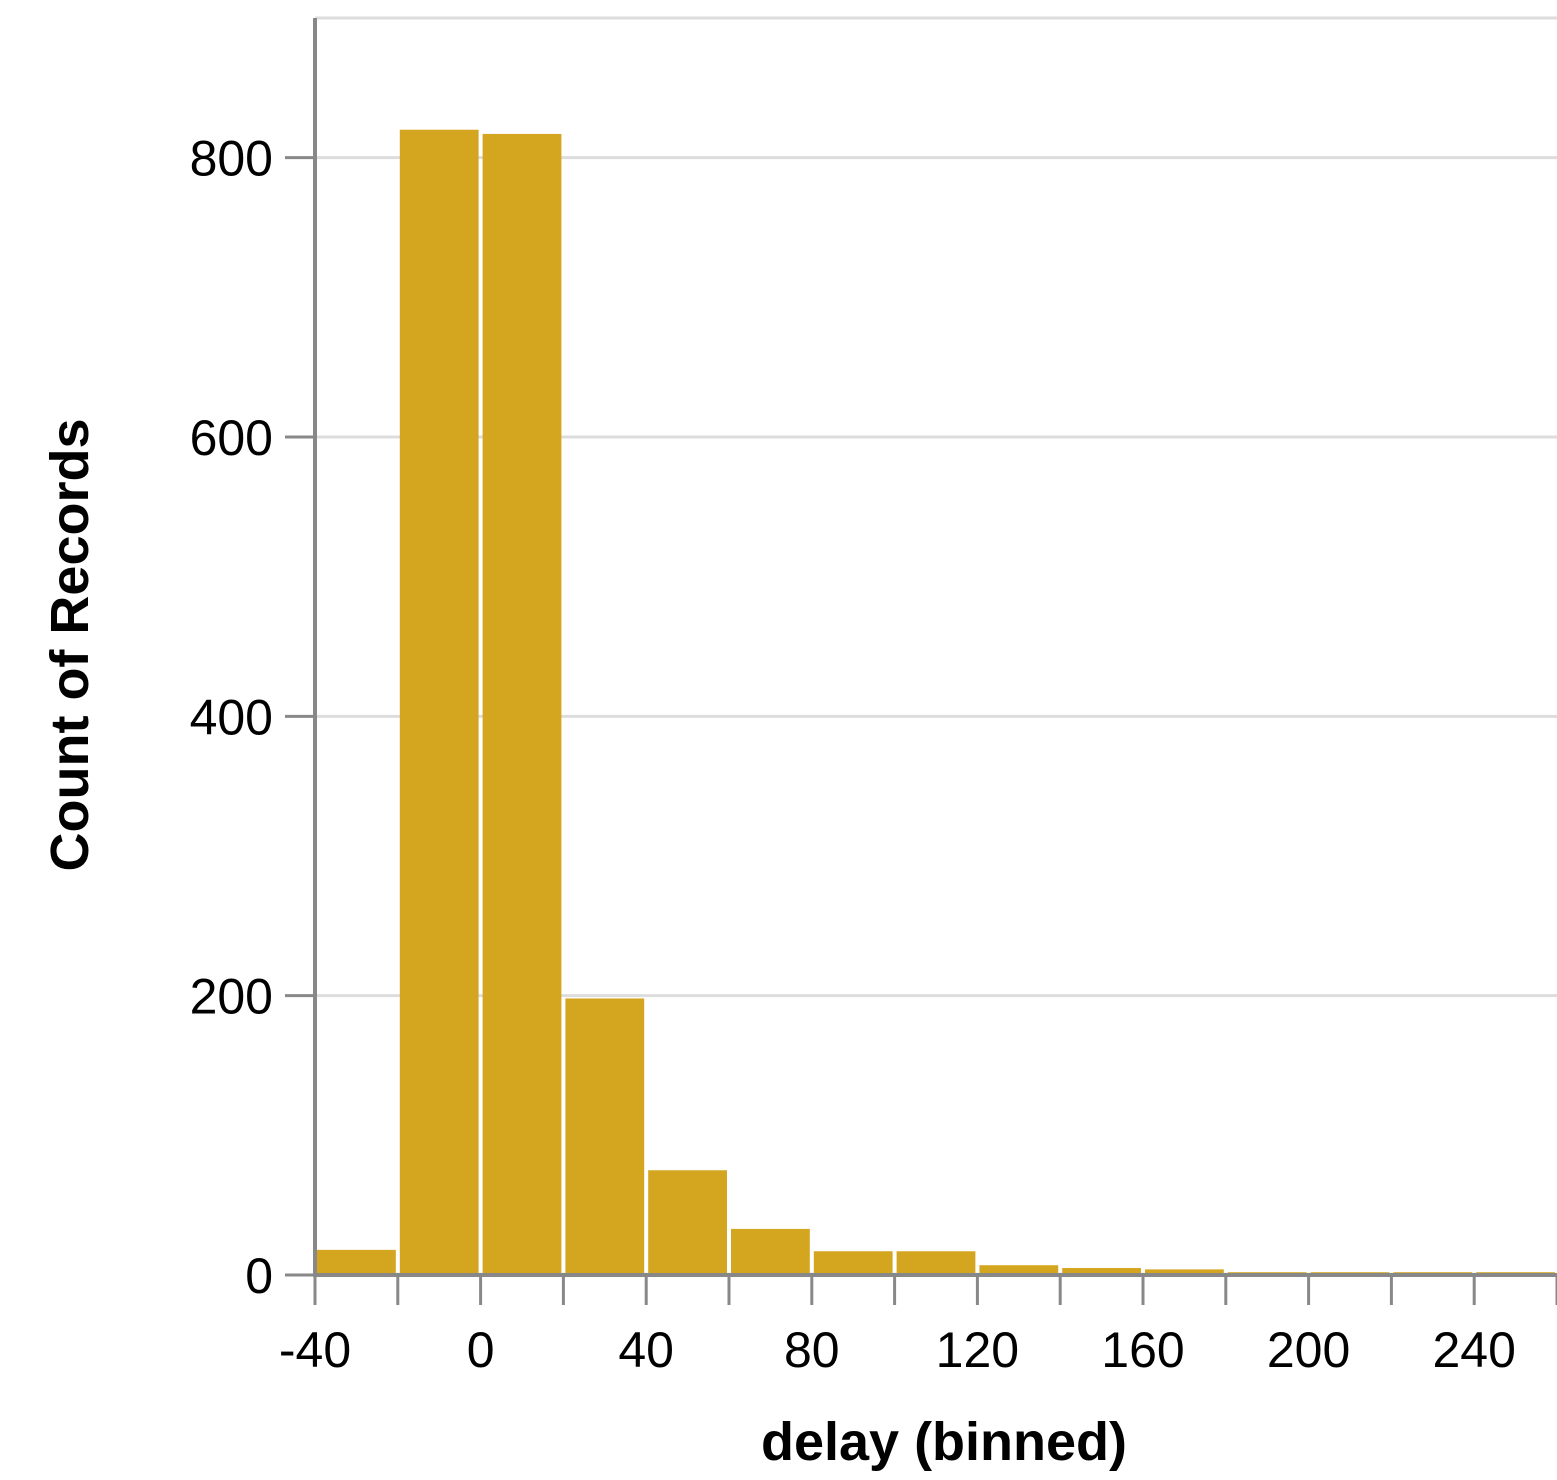  I want to click on x-tick-label-120: 120, so click(977, 1350).